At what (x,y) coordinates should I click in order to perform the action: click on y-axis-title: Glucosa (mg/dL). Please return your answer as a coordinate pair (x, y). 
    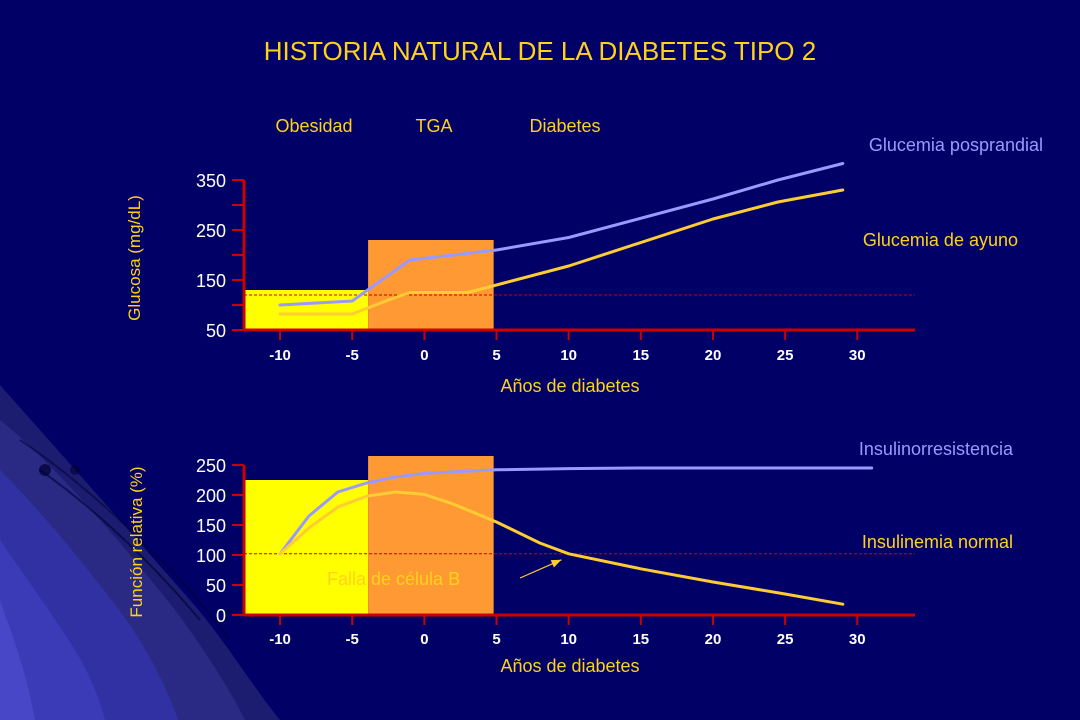
    Looking at the image, I should click on (134, 258).